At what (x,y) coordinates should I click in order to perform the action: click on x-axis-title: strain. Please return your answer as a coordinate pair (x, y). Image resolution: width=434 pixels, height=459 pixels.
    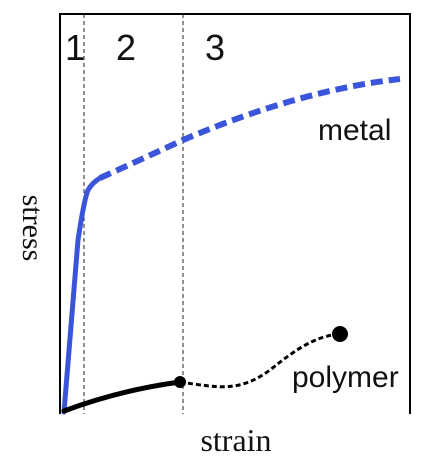
    Looking at the image, I should click on (235, 440).